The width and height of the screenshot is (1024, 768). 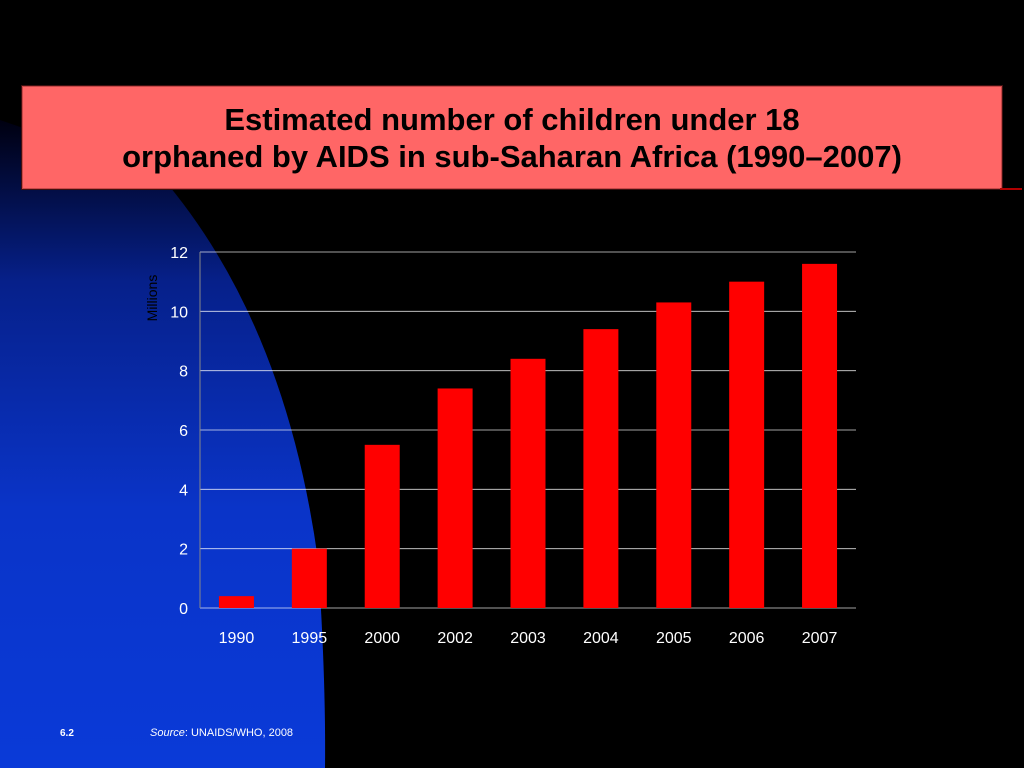 I want to click on x-tick-label: 2000, so click(x=382, y=638).